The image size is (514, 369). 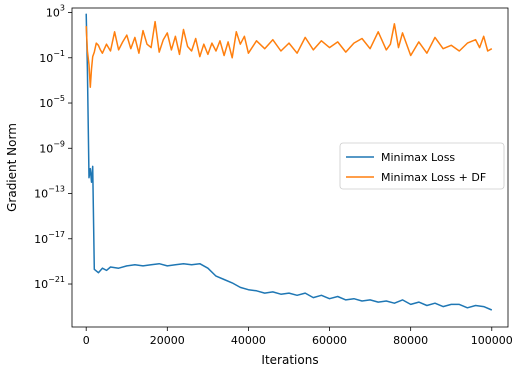 I want to click on x-tick-label: 0, so click(x=86, y=340).